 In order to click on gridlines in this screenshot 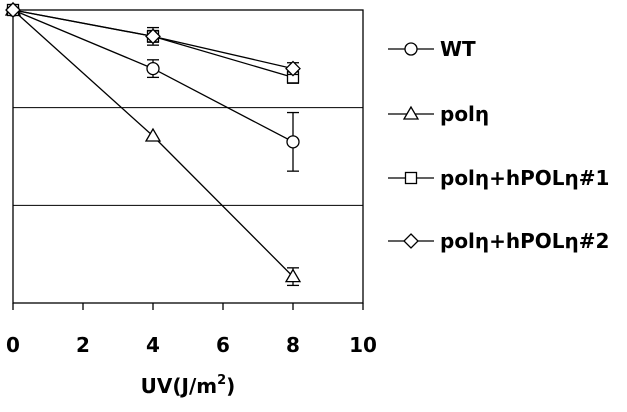, I will do `click(188, 156)`.